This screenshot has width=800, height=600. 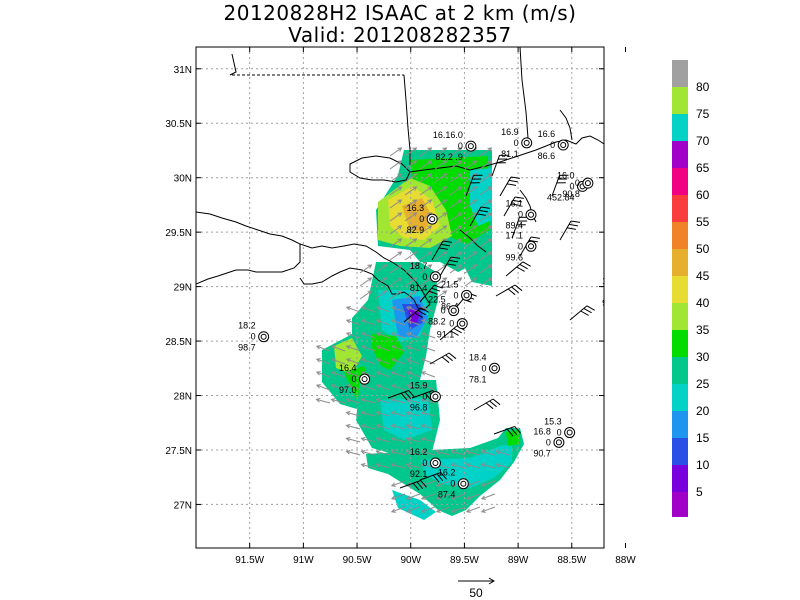 What do you see at coordinates (419, 288) in the screenshot?
I see `station-bottom-value: 81.4` at bounding box center [419, 288].